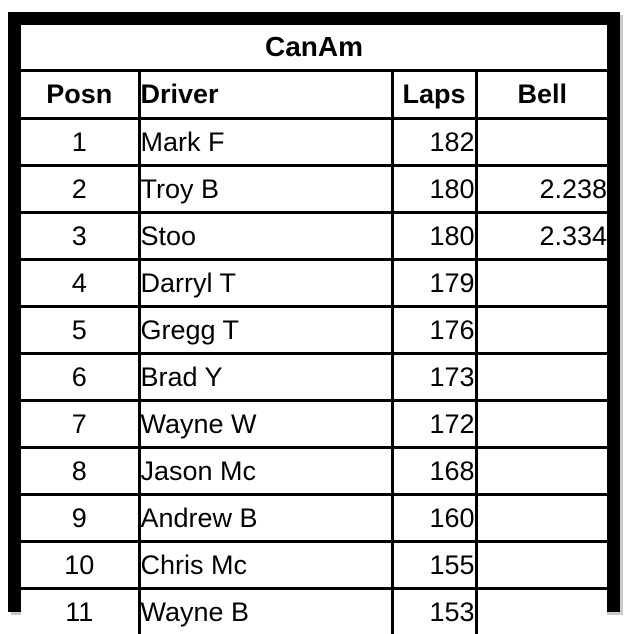 The image size is (640, 634). I want to click on cell-laps: 182, so click(434, 142).